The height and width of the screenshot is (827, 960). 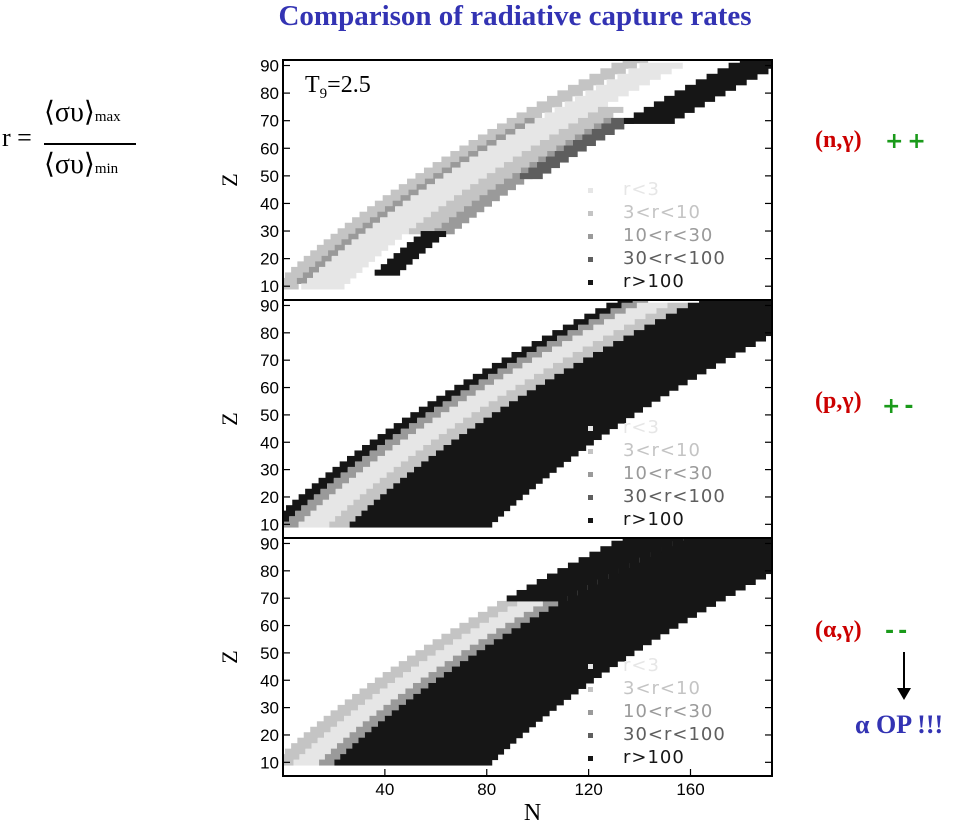 I want to click on y-tick-label: 20, so click(x=269, y=735).